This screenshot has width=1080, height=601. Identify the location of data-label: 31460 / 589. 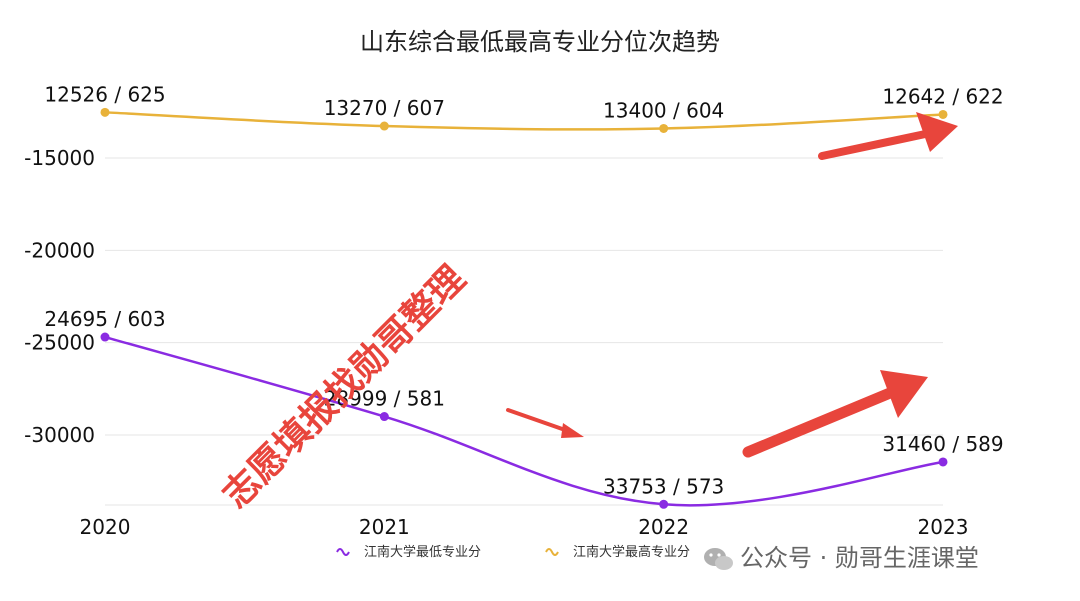
(942, 444).